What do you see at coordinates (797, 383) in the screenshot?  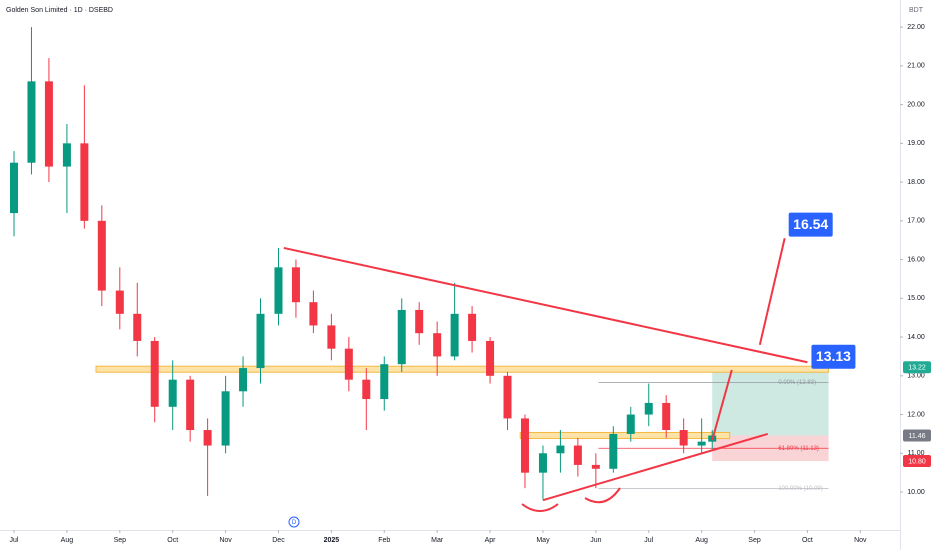 I see `fib-label: 0.00% (12.83)` at bounding box center [797, 383].